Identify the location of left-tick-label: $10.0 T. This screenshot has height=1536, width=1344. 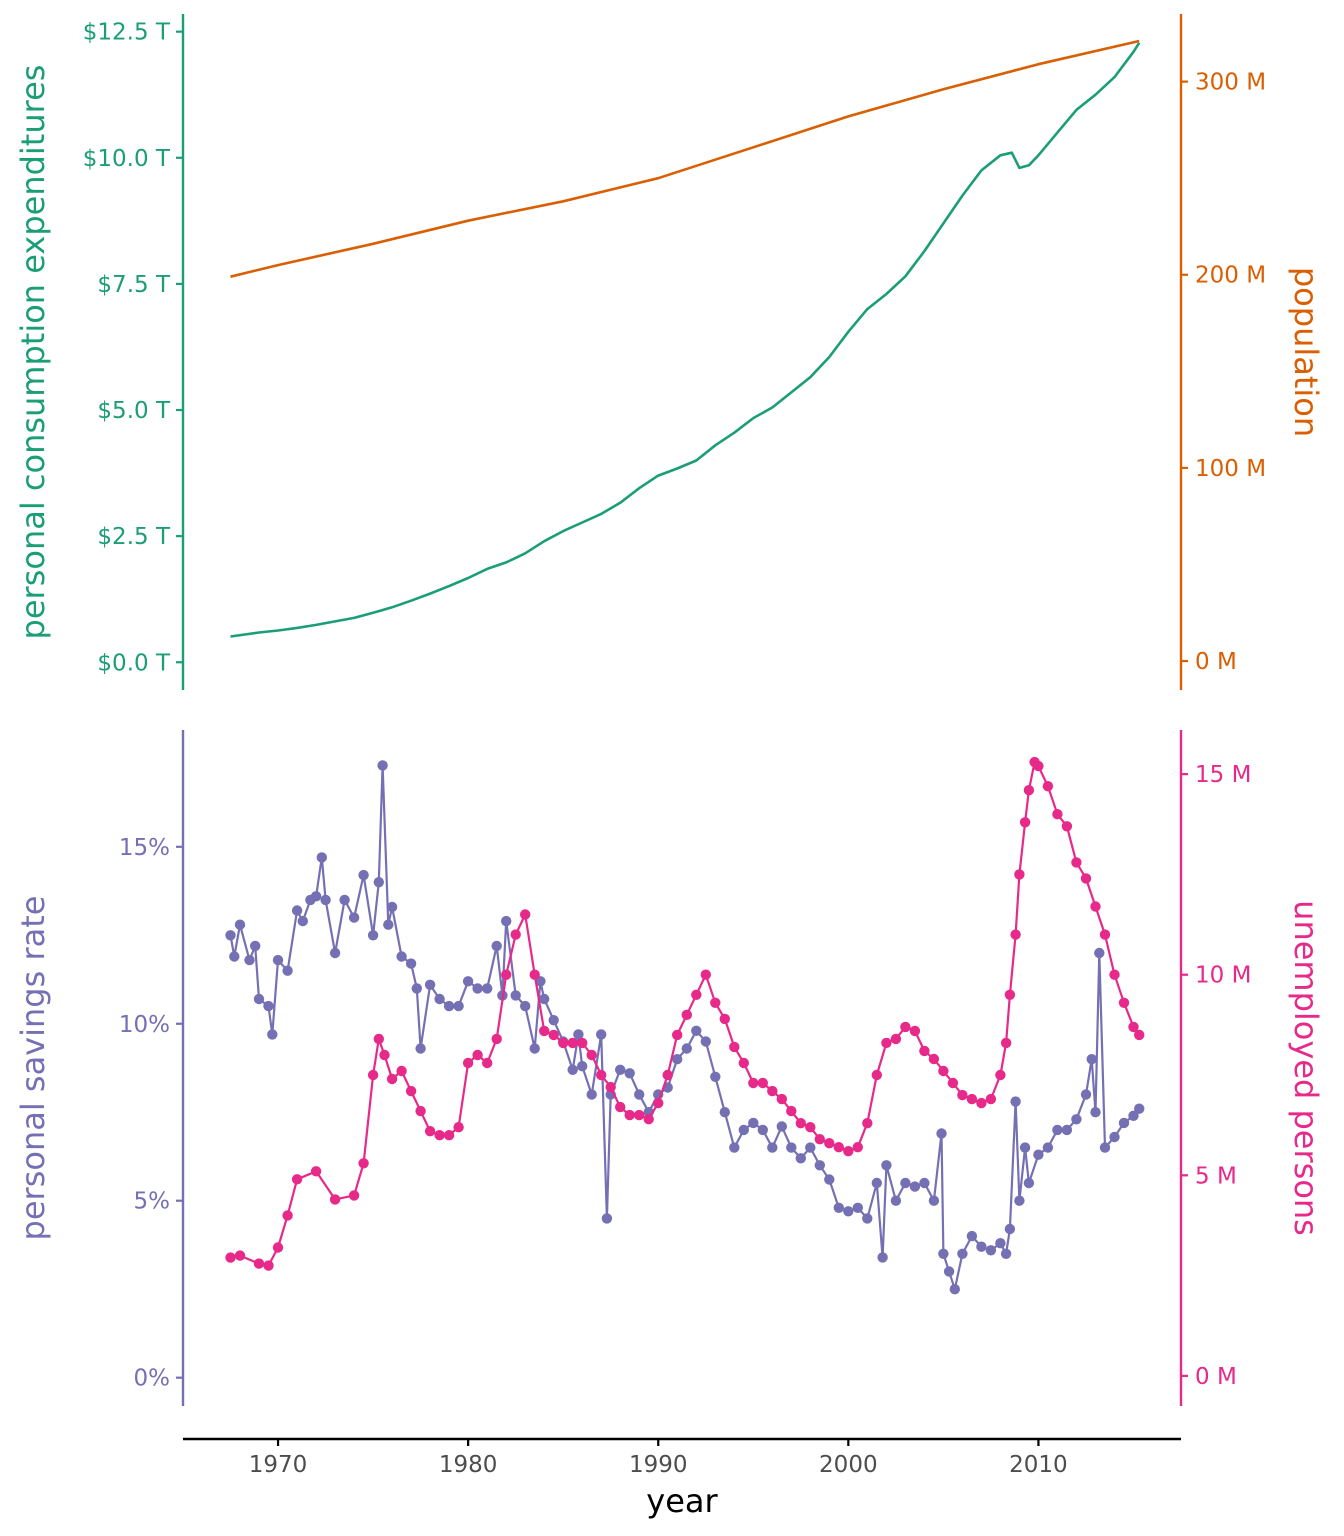
(127, 159).